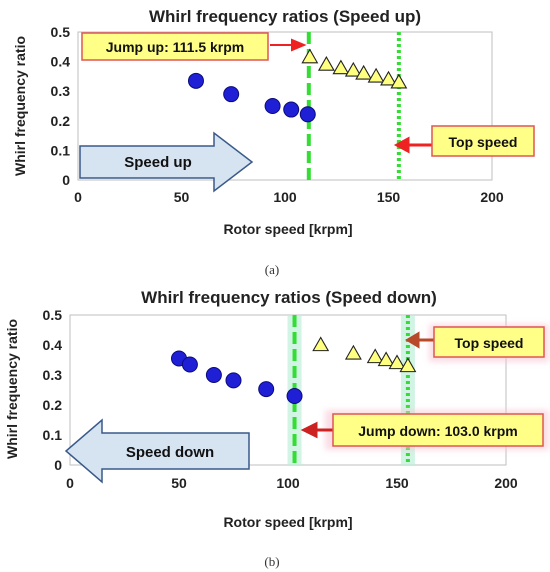 The height and width of the screenshot is (572, 550). What do you see at coordinates (289, 297) in the screenshot?
I see `chart-b-title: Whirl frequency ratios (Speed down)` at bounding box center [289, 297].